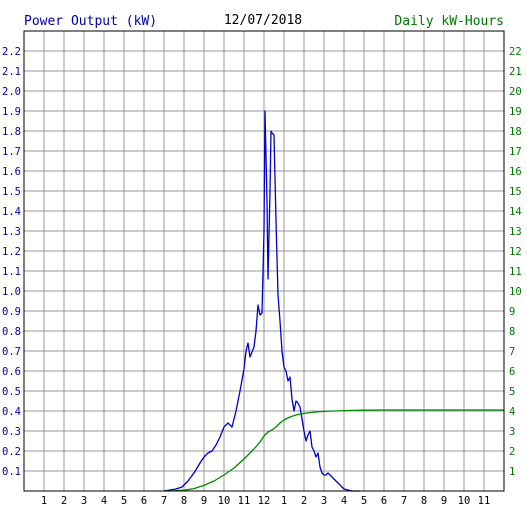 This screenshot has height=510, width=527. I want to click on y-tick-label-right: 20, so click(515, 92).